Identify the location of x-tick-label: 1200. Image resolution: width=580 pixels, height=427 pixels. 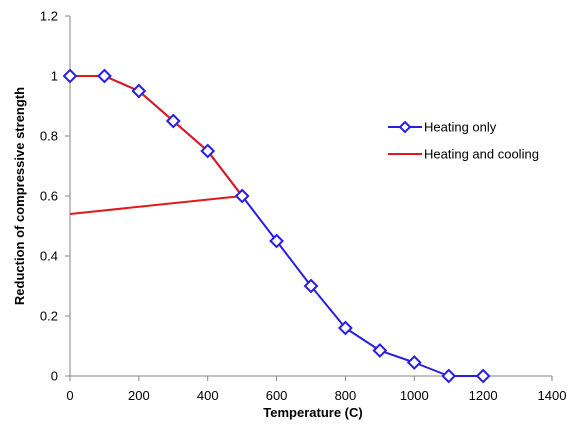
(483, 395).